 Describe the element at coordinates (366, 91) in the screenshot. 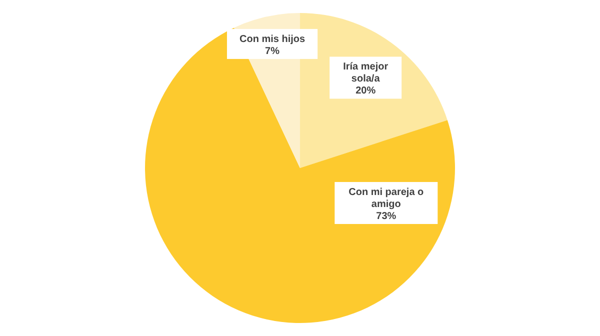

I see `data-label: 20%` at that location.